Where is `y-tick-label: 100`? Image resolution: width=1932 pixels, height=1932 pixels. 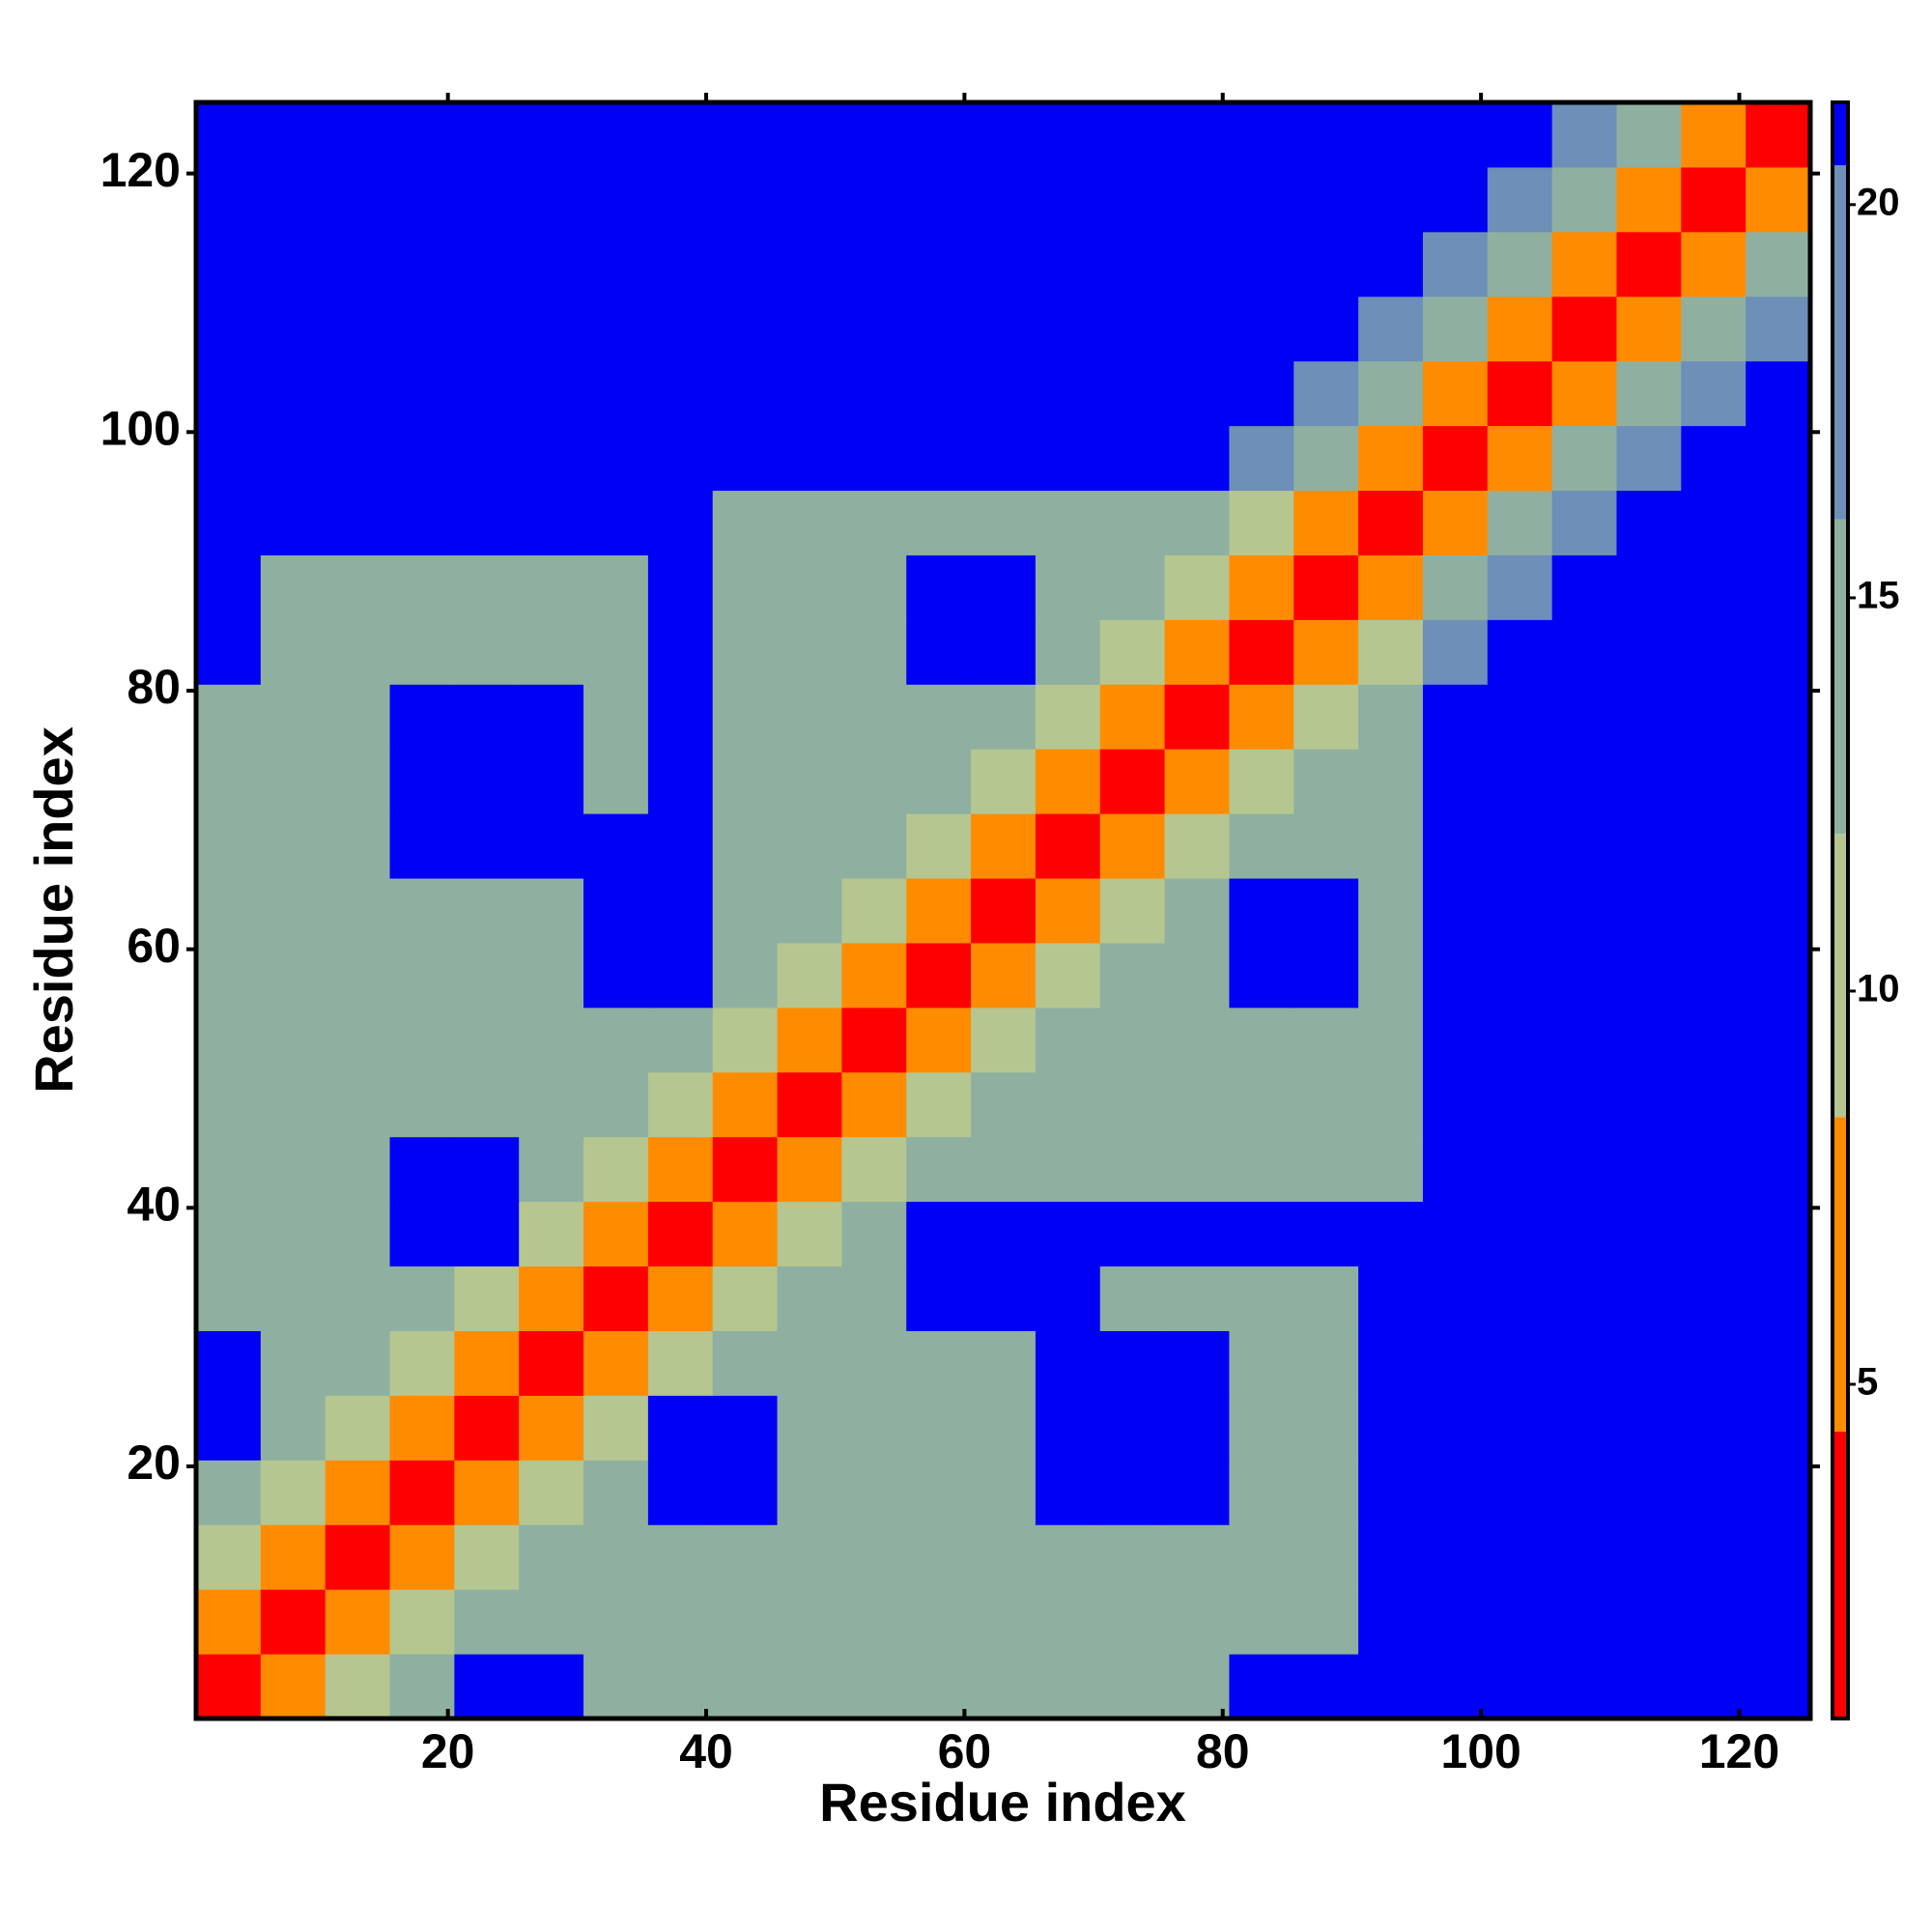 y-tick-label: 100 is located at coordinates (140, 428).